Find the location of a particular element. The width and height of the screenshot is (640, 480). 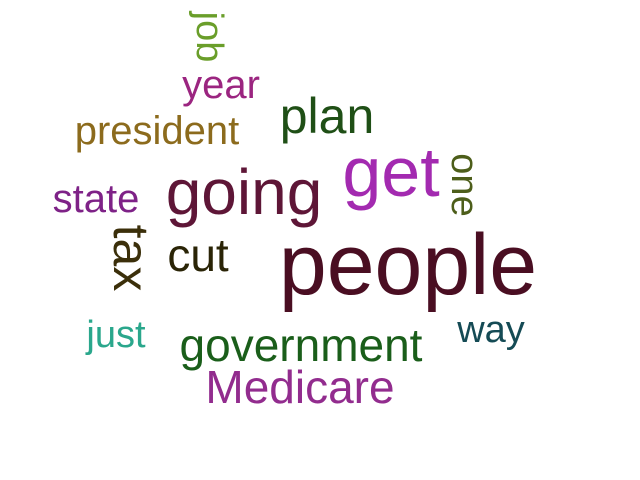

word-cut: cut is located at coordinates (198, 255).